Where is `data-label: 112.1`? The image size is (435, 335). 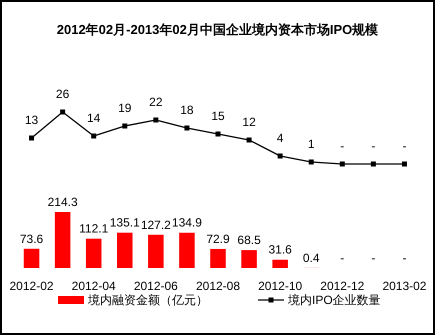 data-label: 112.1 is located at coordinates (94, 229).